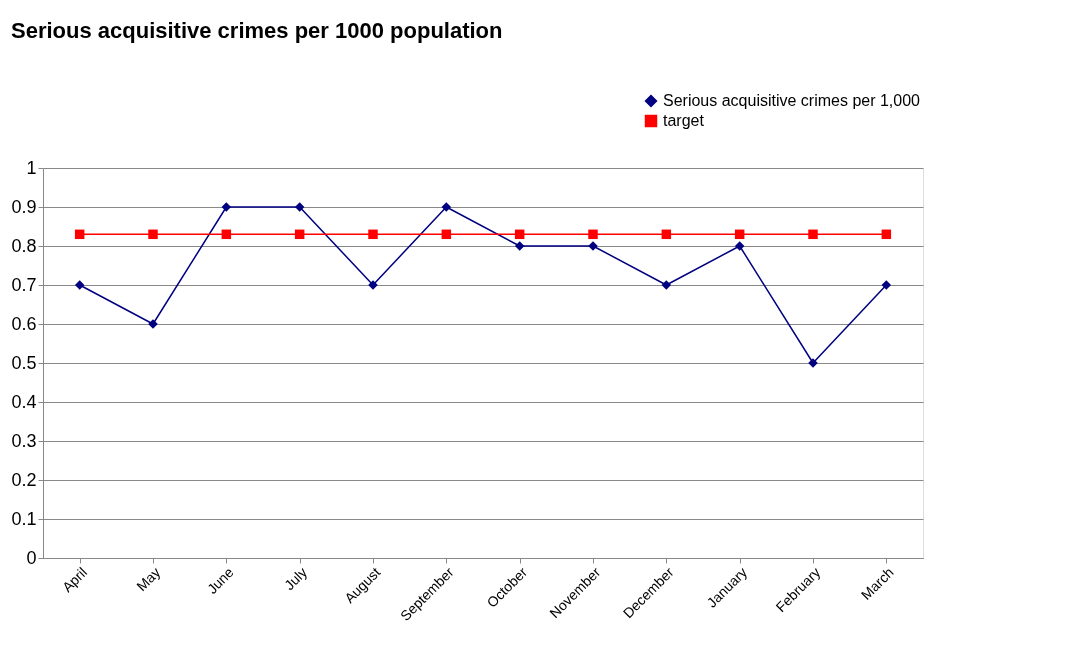  Describe the element at coordinates (31, 557) in the screenshot. I see `y-tick-label: 0` at that location.